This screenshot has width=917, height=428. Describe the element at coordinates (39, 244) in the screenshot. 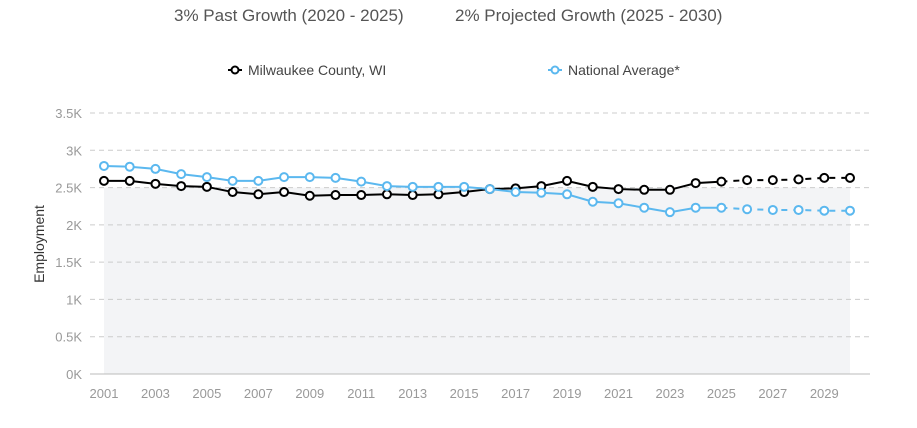

I see `y-axis-title: Employment` at that location.